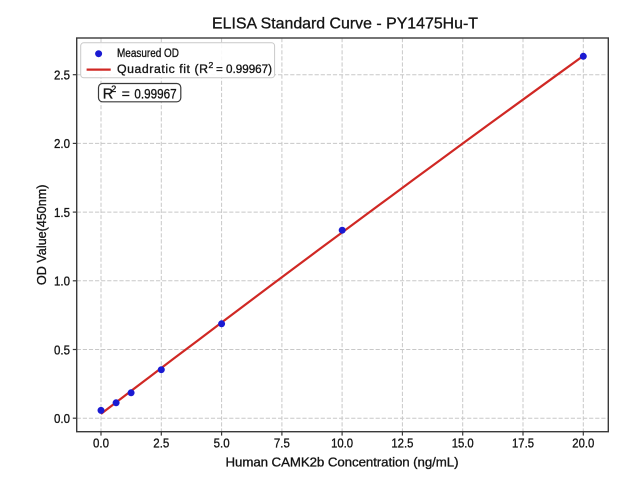 This screenshot has height=480, width=640. I want to click on svg-text: 15.0, so click(463, 443).